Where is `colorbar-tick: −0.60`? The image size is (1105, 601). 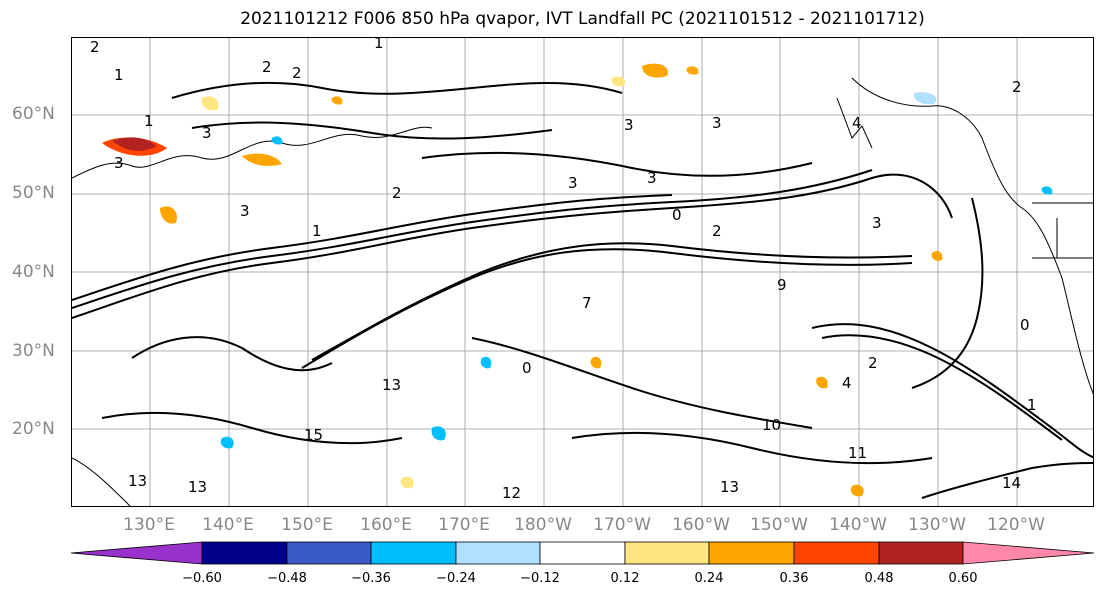
colorbar-tick: −0.60 is located at coordinates (202, 578).